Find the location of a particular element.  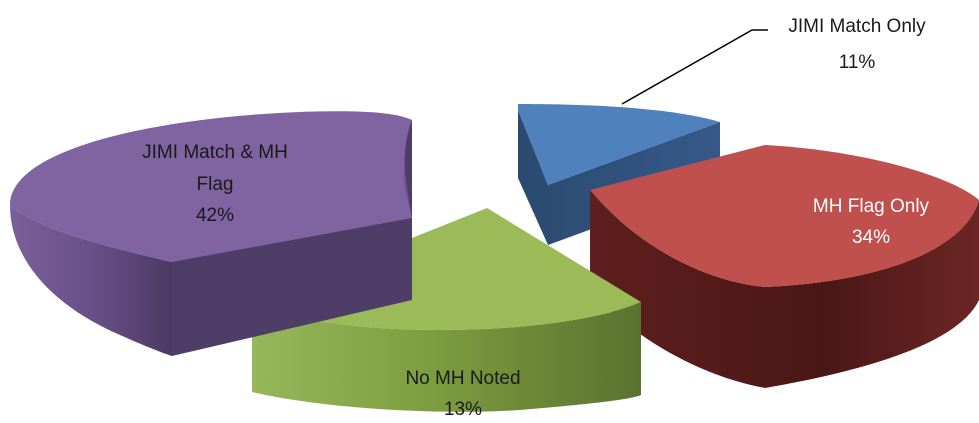

label-jimi-match-mh-flag-line2: Flag is located at coordinates (215, 184).